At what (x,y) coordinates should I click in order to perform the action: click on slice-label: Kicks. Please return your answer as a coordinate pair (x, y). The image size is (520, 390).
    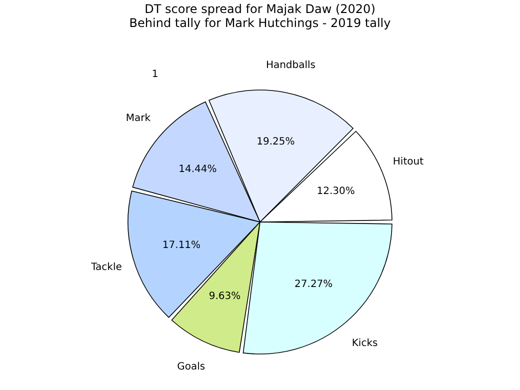
    Looking at the image, I should click on (365, 343).